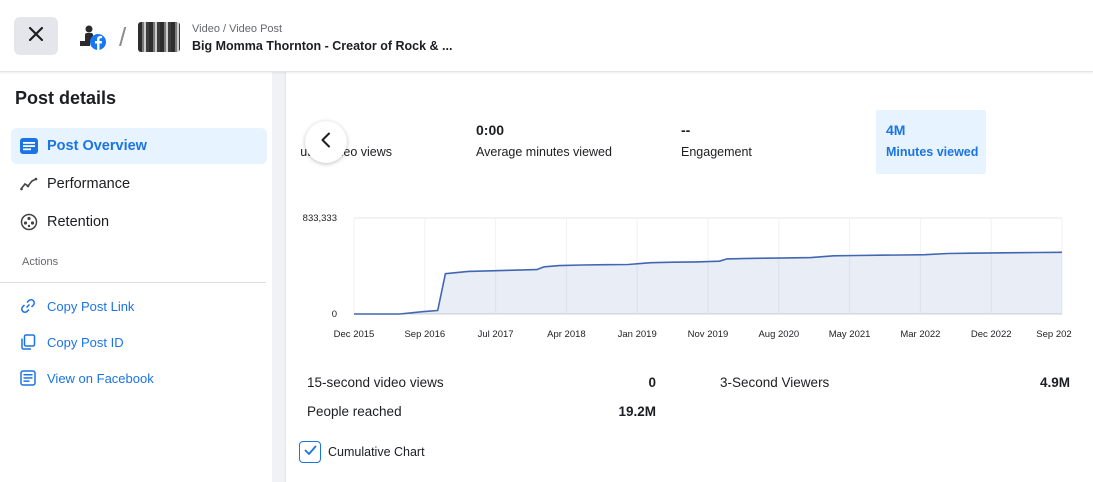 This screenshot has height=482, width=1093. What do you see at coordinates (237, 29) in the screenshot?
I see `breadcrumb: Video / Video Post` at bounding box center [237, 29].